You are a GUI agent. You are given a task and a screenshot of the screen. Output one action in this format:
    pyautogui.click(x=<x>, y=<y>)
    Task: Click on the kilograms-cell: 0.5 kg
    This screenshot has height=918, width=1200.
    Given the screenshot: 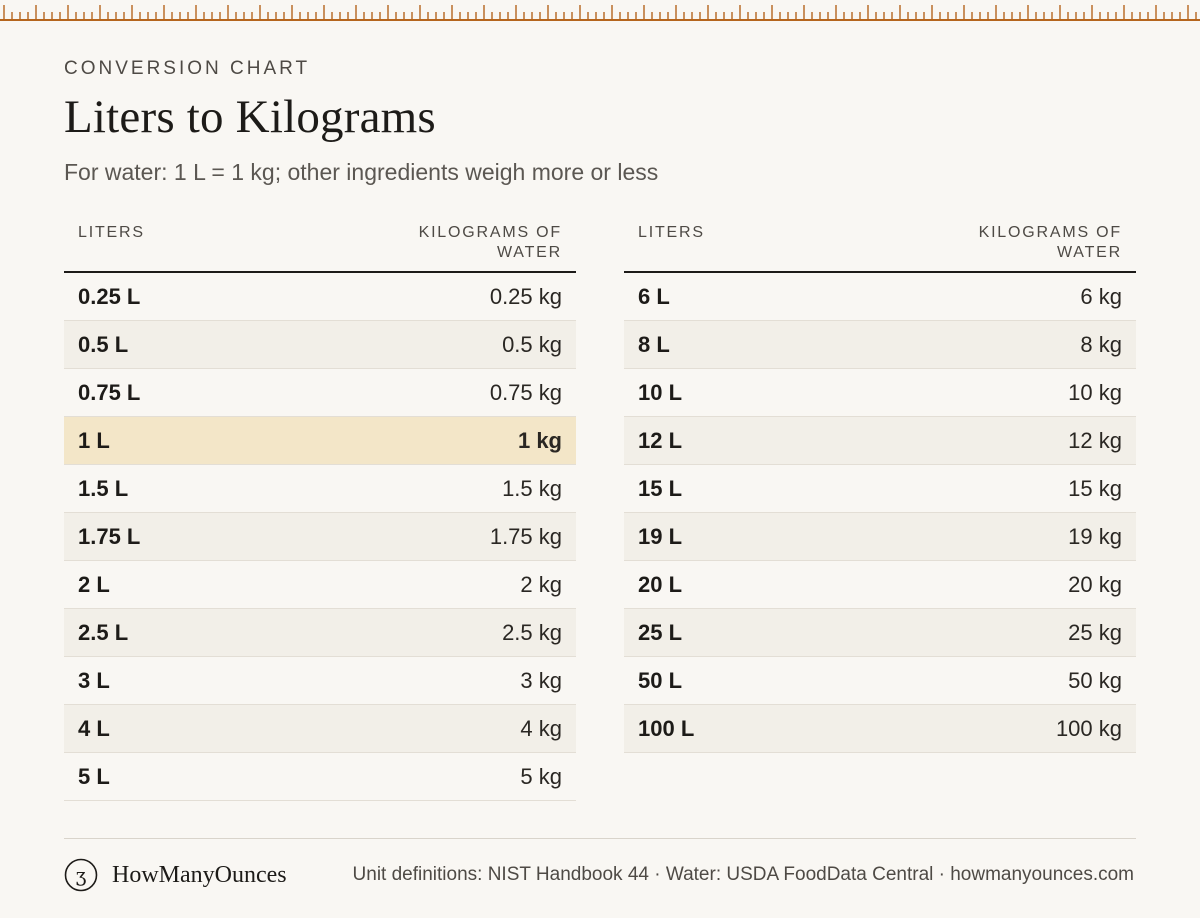 What is the action you would take?
    pyautogui.click(x=532, y=344)
    